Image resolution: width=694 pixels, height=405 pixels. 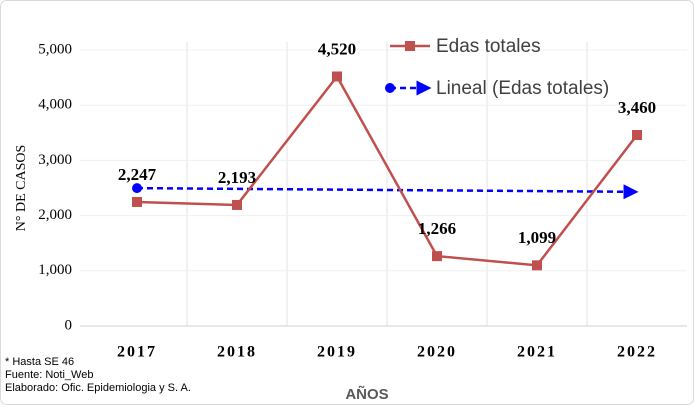 I want to click on note: * Hasta SE 46, so click(x=39, y=362).